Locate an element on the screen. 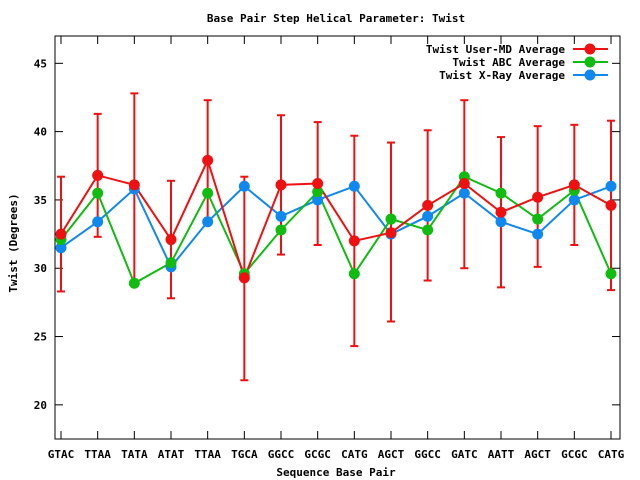 The height and width of the screenshot is (480, 640). legend-label: Twist ABC Average is located at coordinates (508, 62).